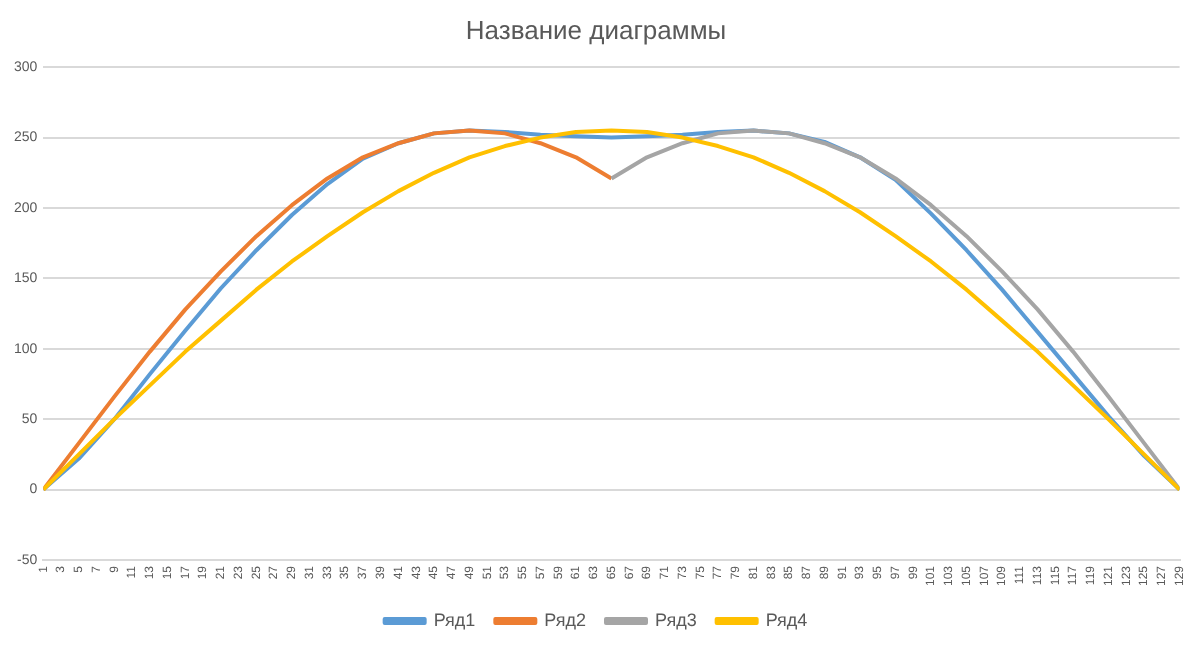 The width and height of the screenshot is (1200, 654). I want to click on legend-label: Ряд1, so click(454, 619).